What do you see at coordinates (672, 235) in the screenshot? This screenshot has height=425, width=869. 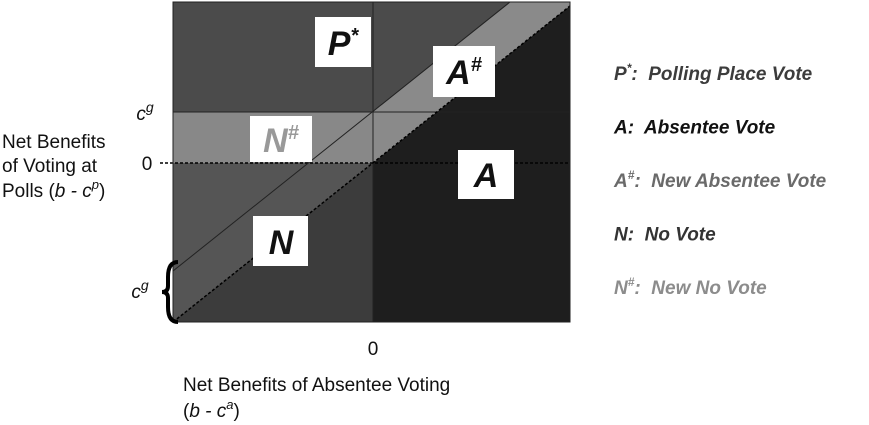 I see `legend-text: : No Vote` at bounding box center [672, 235].